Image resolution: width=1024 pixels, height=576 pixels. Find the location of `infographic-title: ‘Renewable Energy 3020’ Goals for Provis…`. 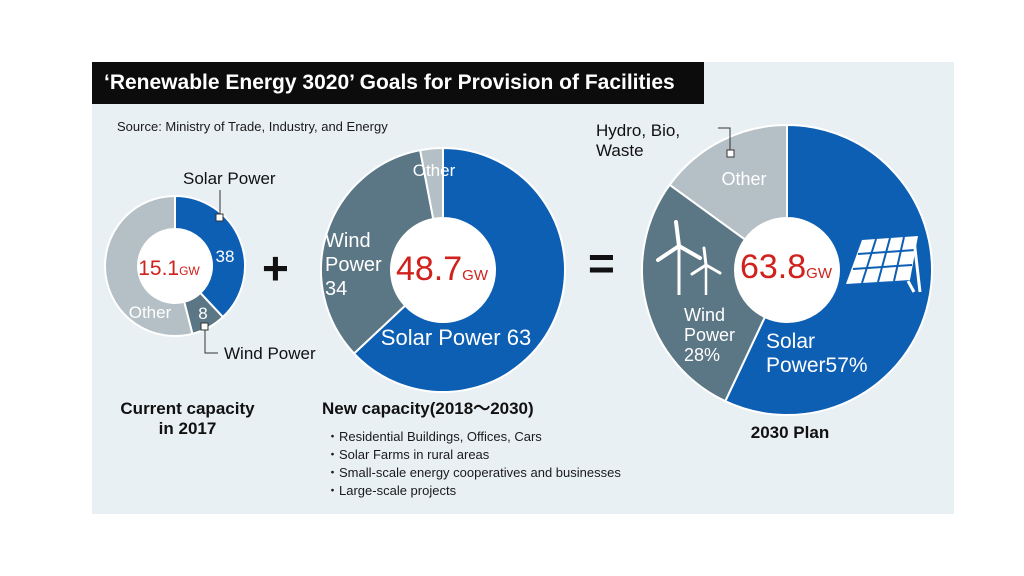

infographic-title: ‘Renewable Energy 3020’ Goals for Provis… is located at coordinates (398, 83).